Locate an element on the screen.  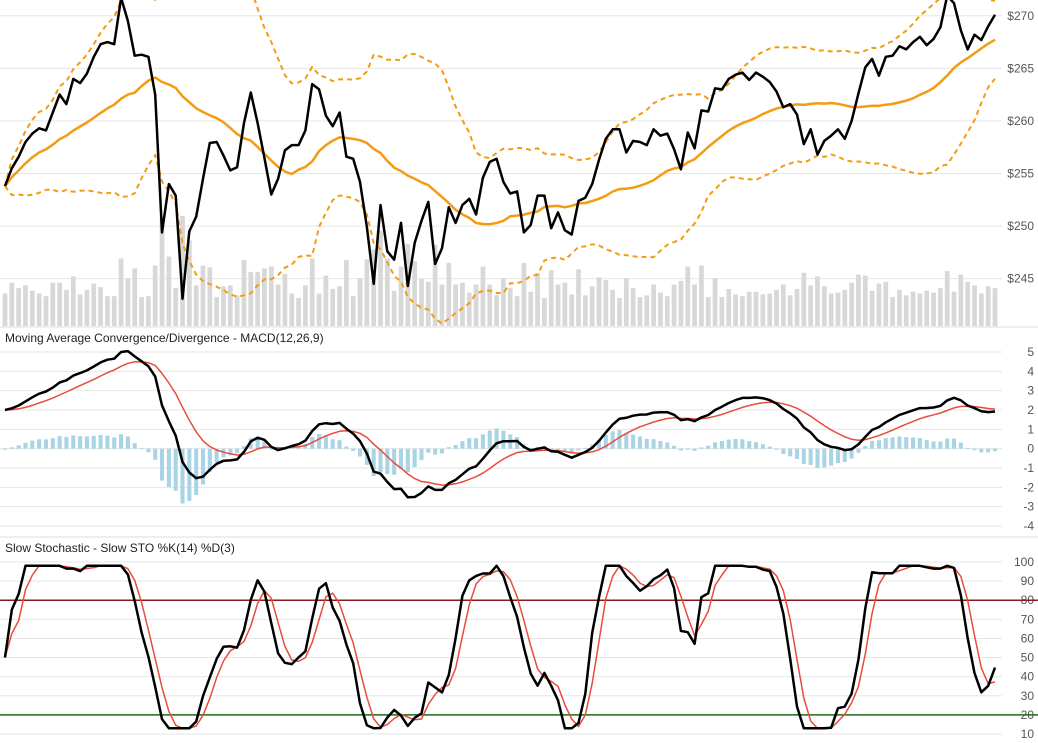
stoch-axis-tick-label: 40 is located at coordinates (1028, 677).